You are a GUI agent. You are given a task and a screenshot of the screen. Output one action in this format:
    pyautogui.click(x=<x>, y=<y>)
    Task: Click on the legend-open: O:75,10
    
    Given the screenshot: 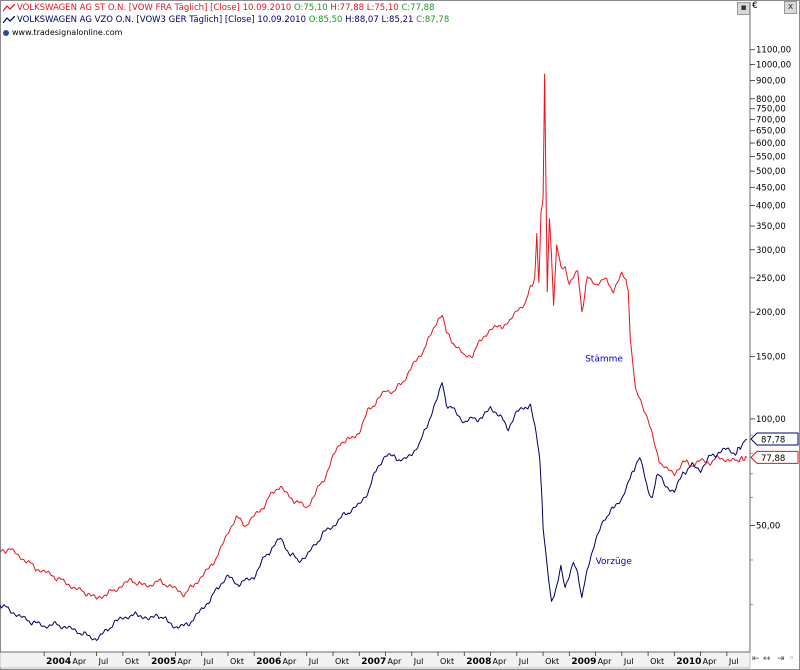 What is the action you would take?
    pyautogui.click(x=310, y=8)
    